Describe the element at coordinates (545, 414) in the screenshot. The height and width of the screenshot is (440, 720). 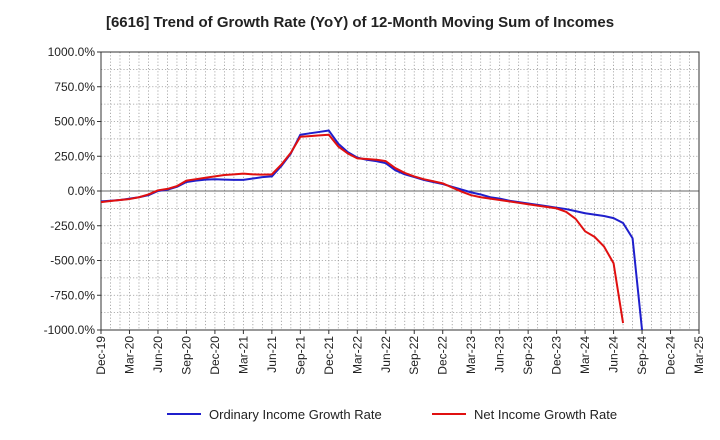
I see `legend-label: Net Income Growth Rate` at that location.